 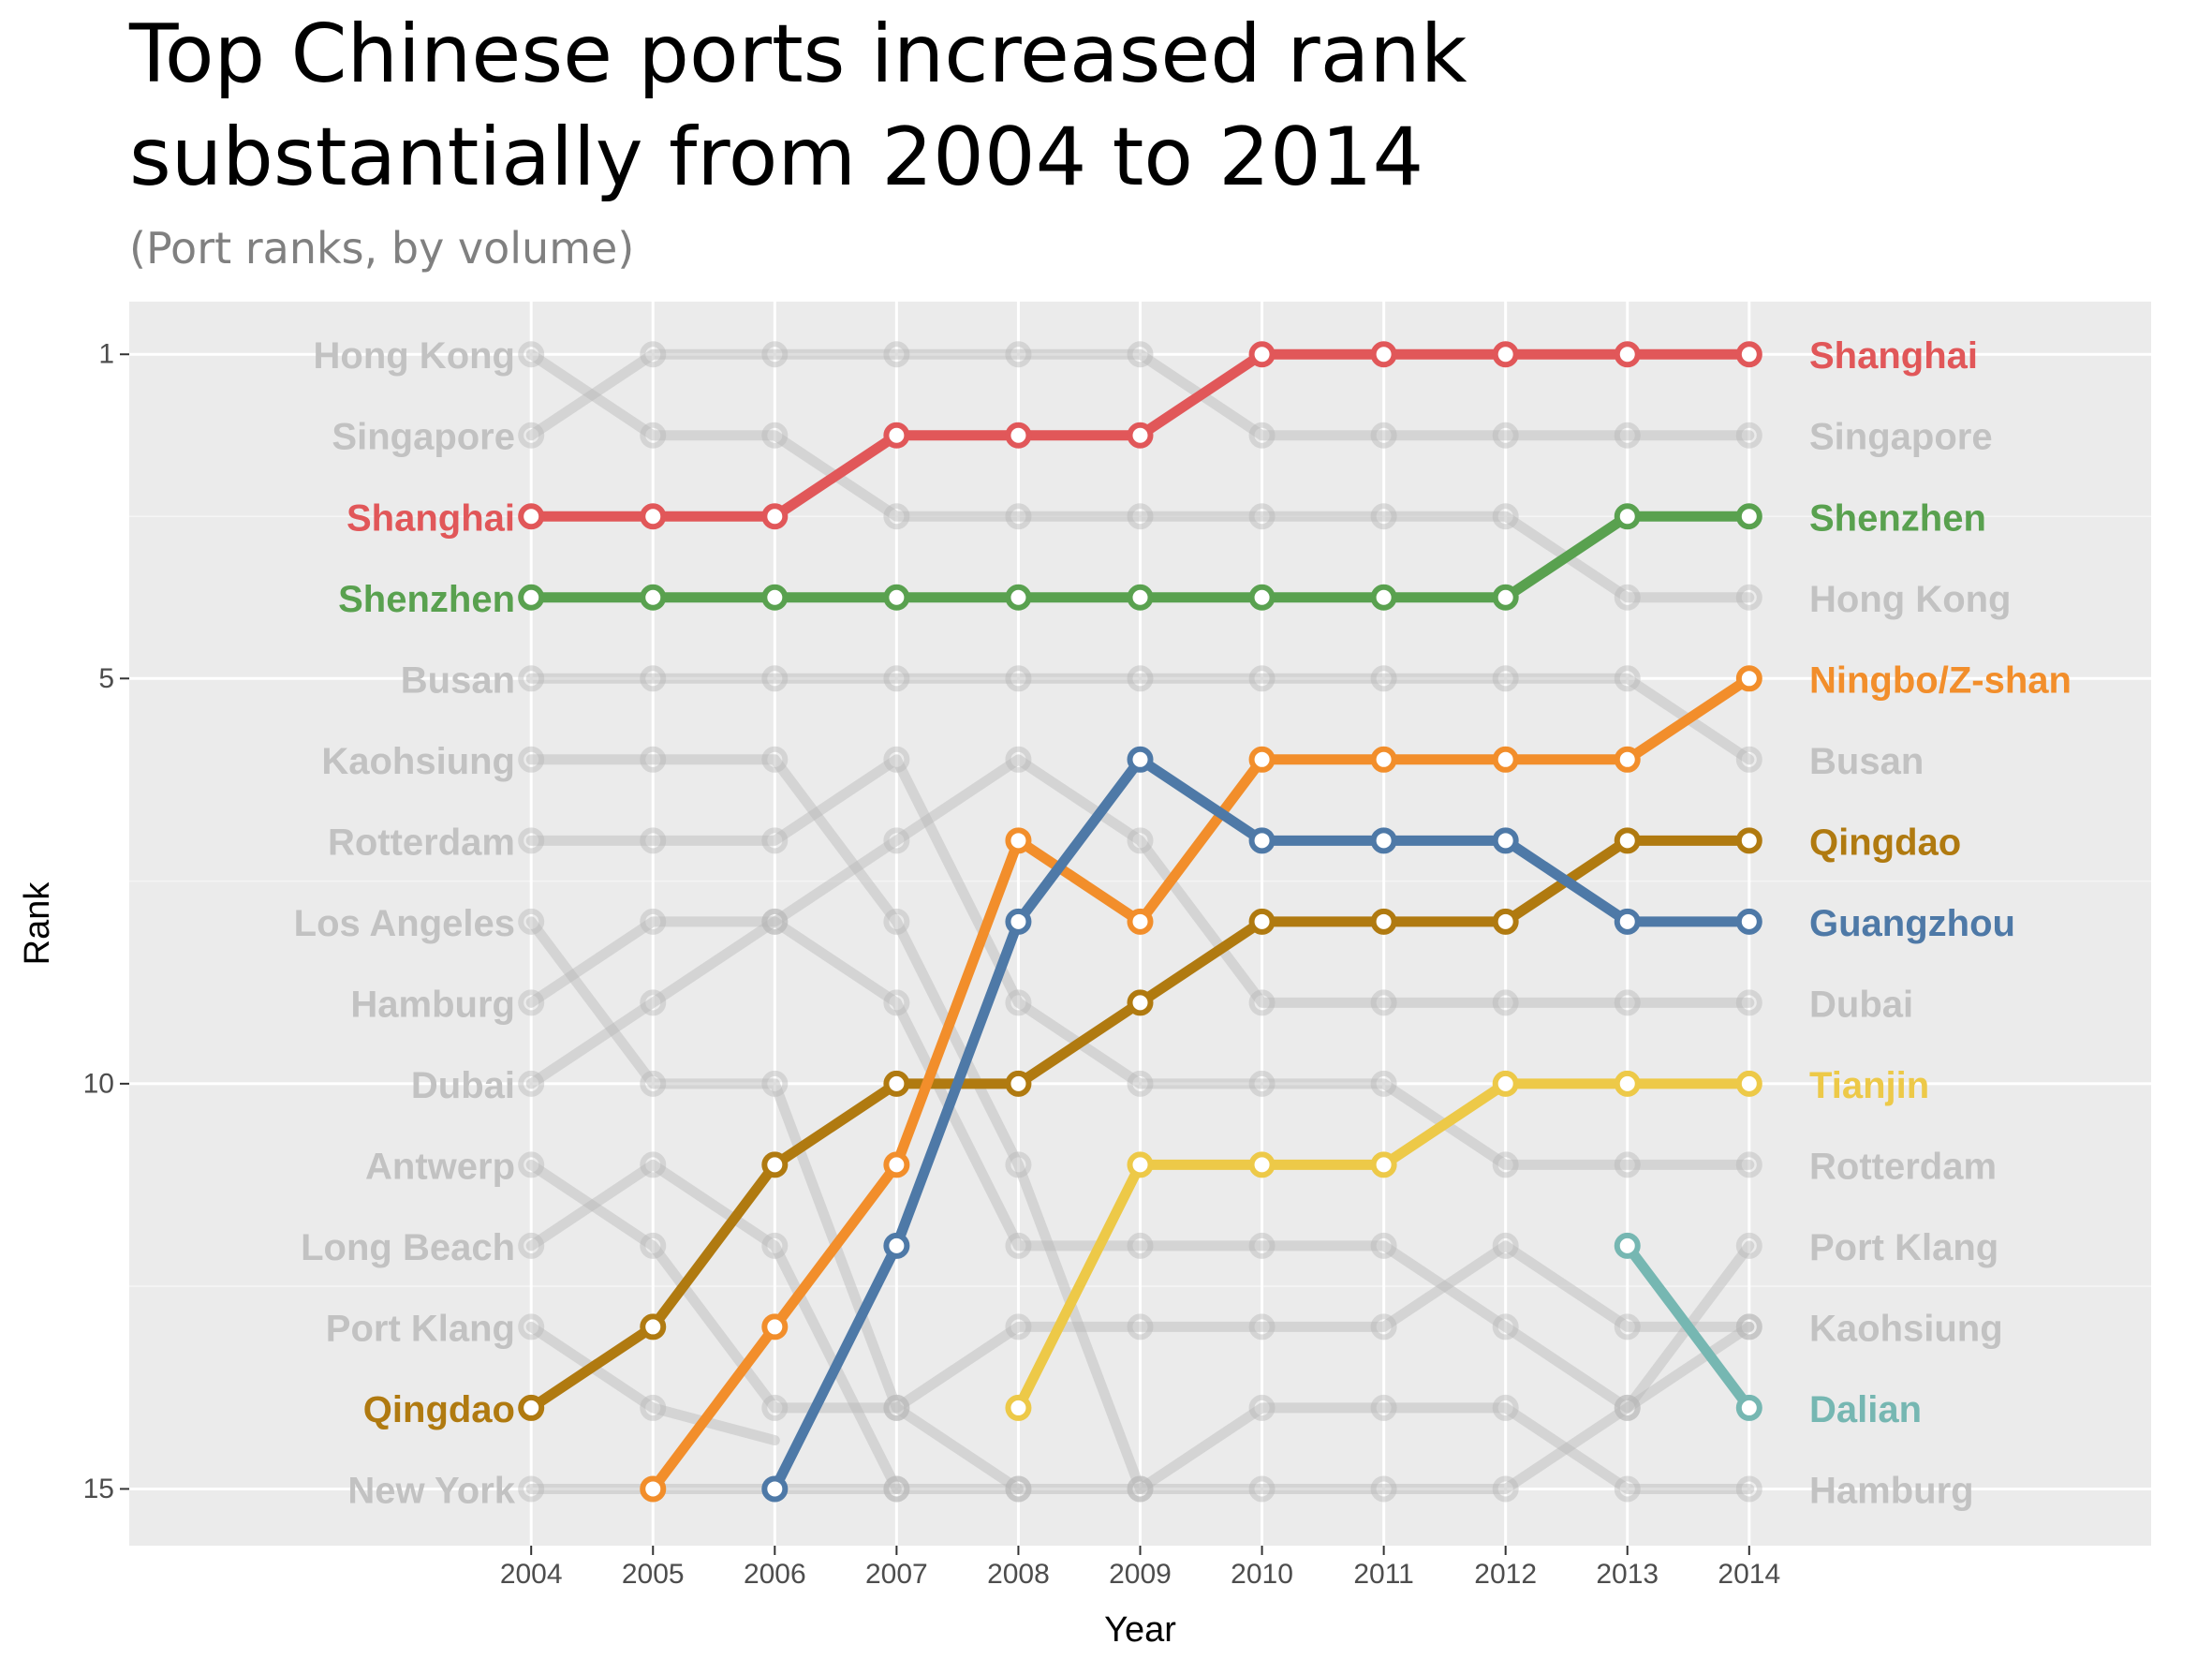 What do you see at coordinates (1912, 923) in the screenshot?
I see `right-label-guangzhou: Guangzhou` at bounding box center [1912, 923].